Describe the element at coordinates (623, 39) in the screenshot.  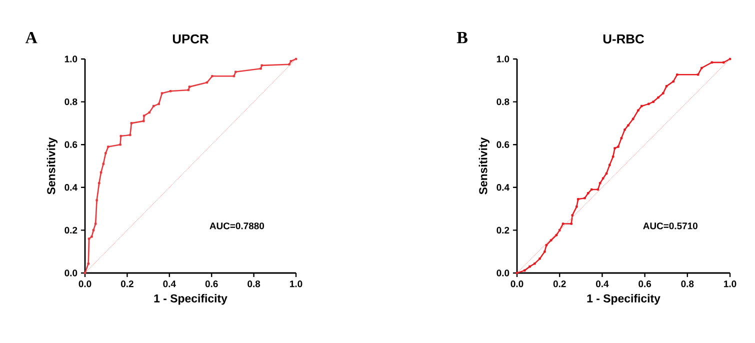
I see `chart-title: U-RBC` at that location.